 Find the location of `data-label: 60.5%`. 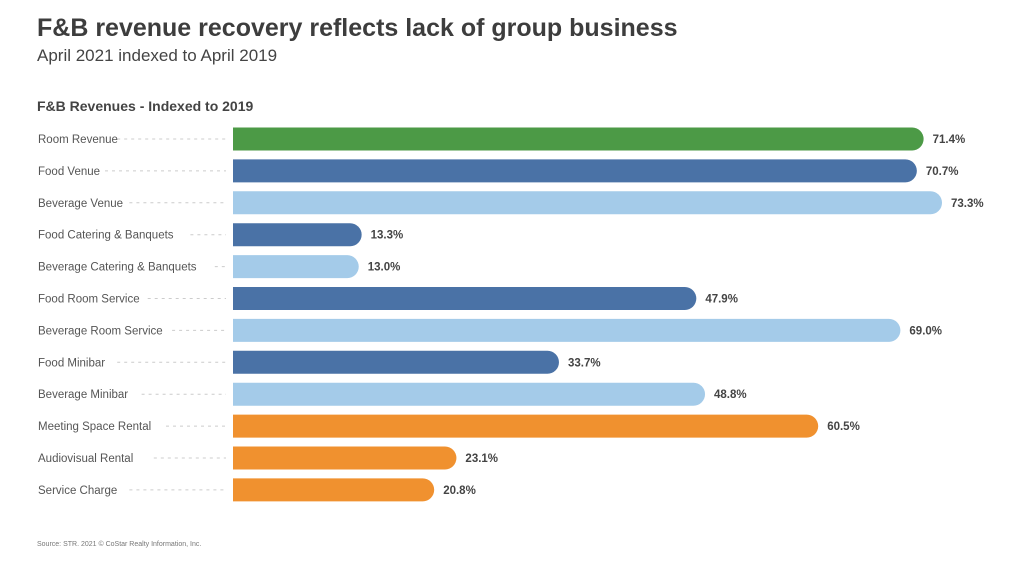

data-label: 60.5% is located at coordinates (843, 427).